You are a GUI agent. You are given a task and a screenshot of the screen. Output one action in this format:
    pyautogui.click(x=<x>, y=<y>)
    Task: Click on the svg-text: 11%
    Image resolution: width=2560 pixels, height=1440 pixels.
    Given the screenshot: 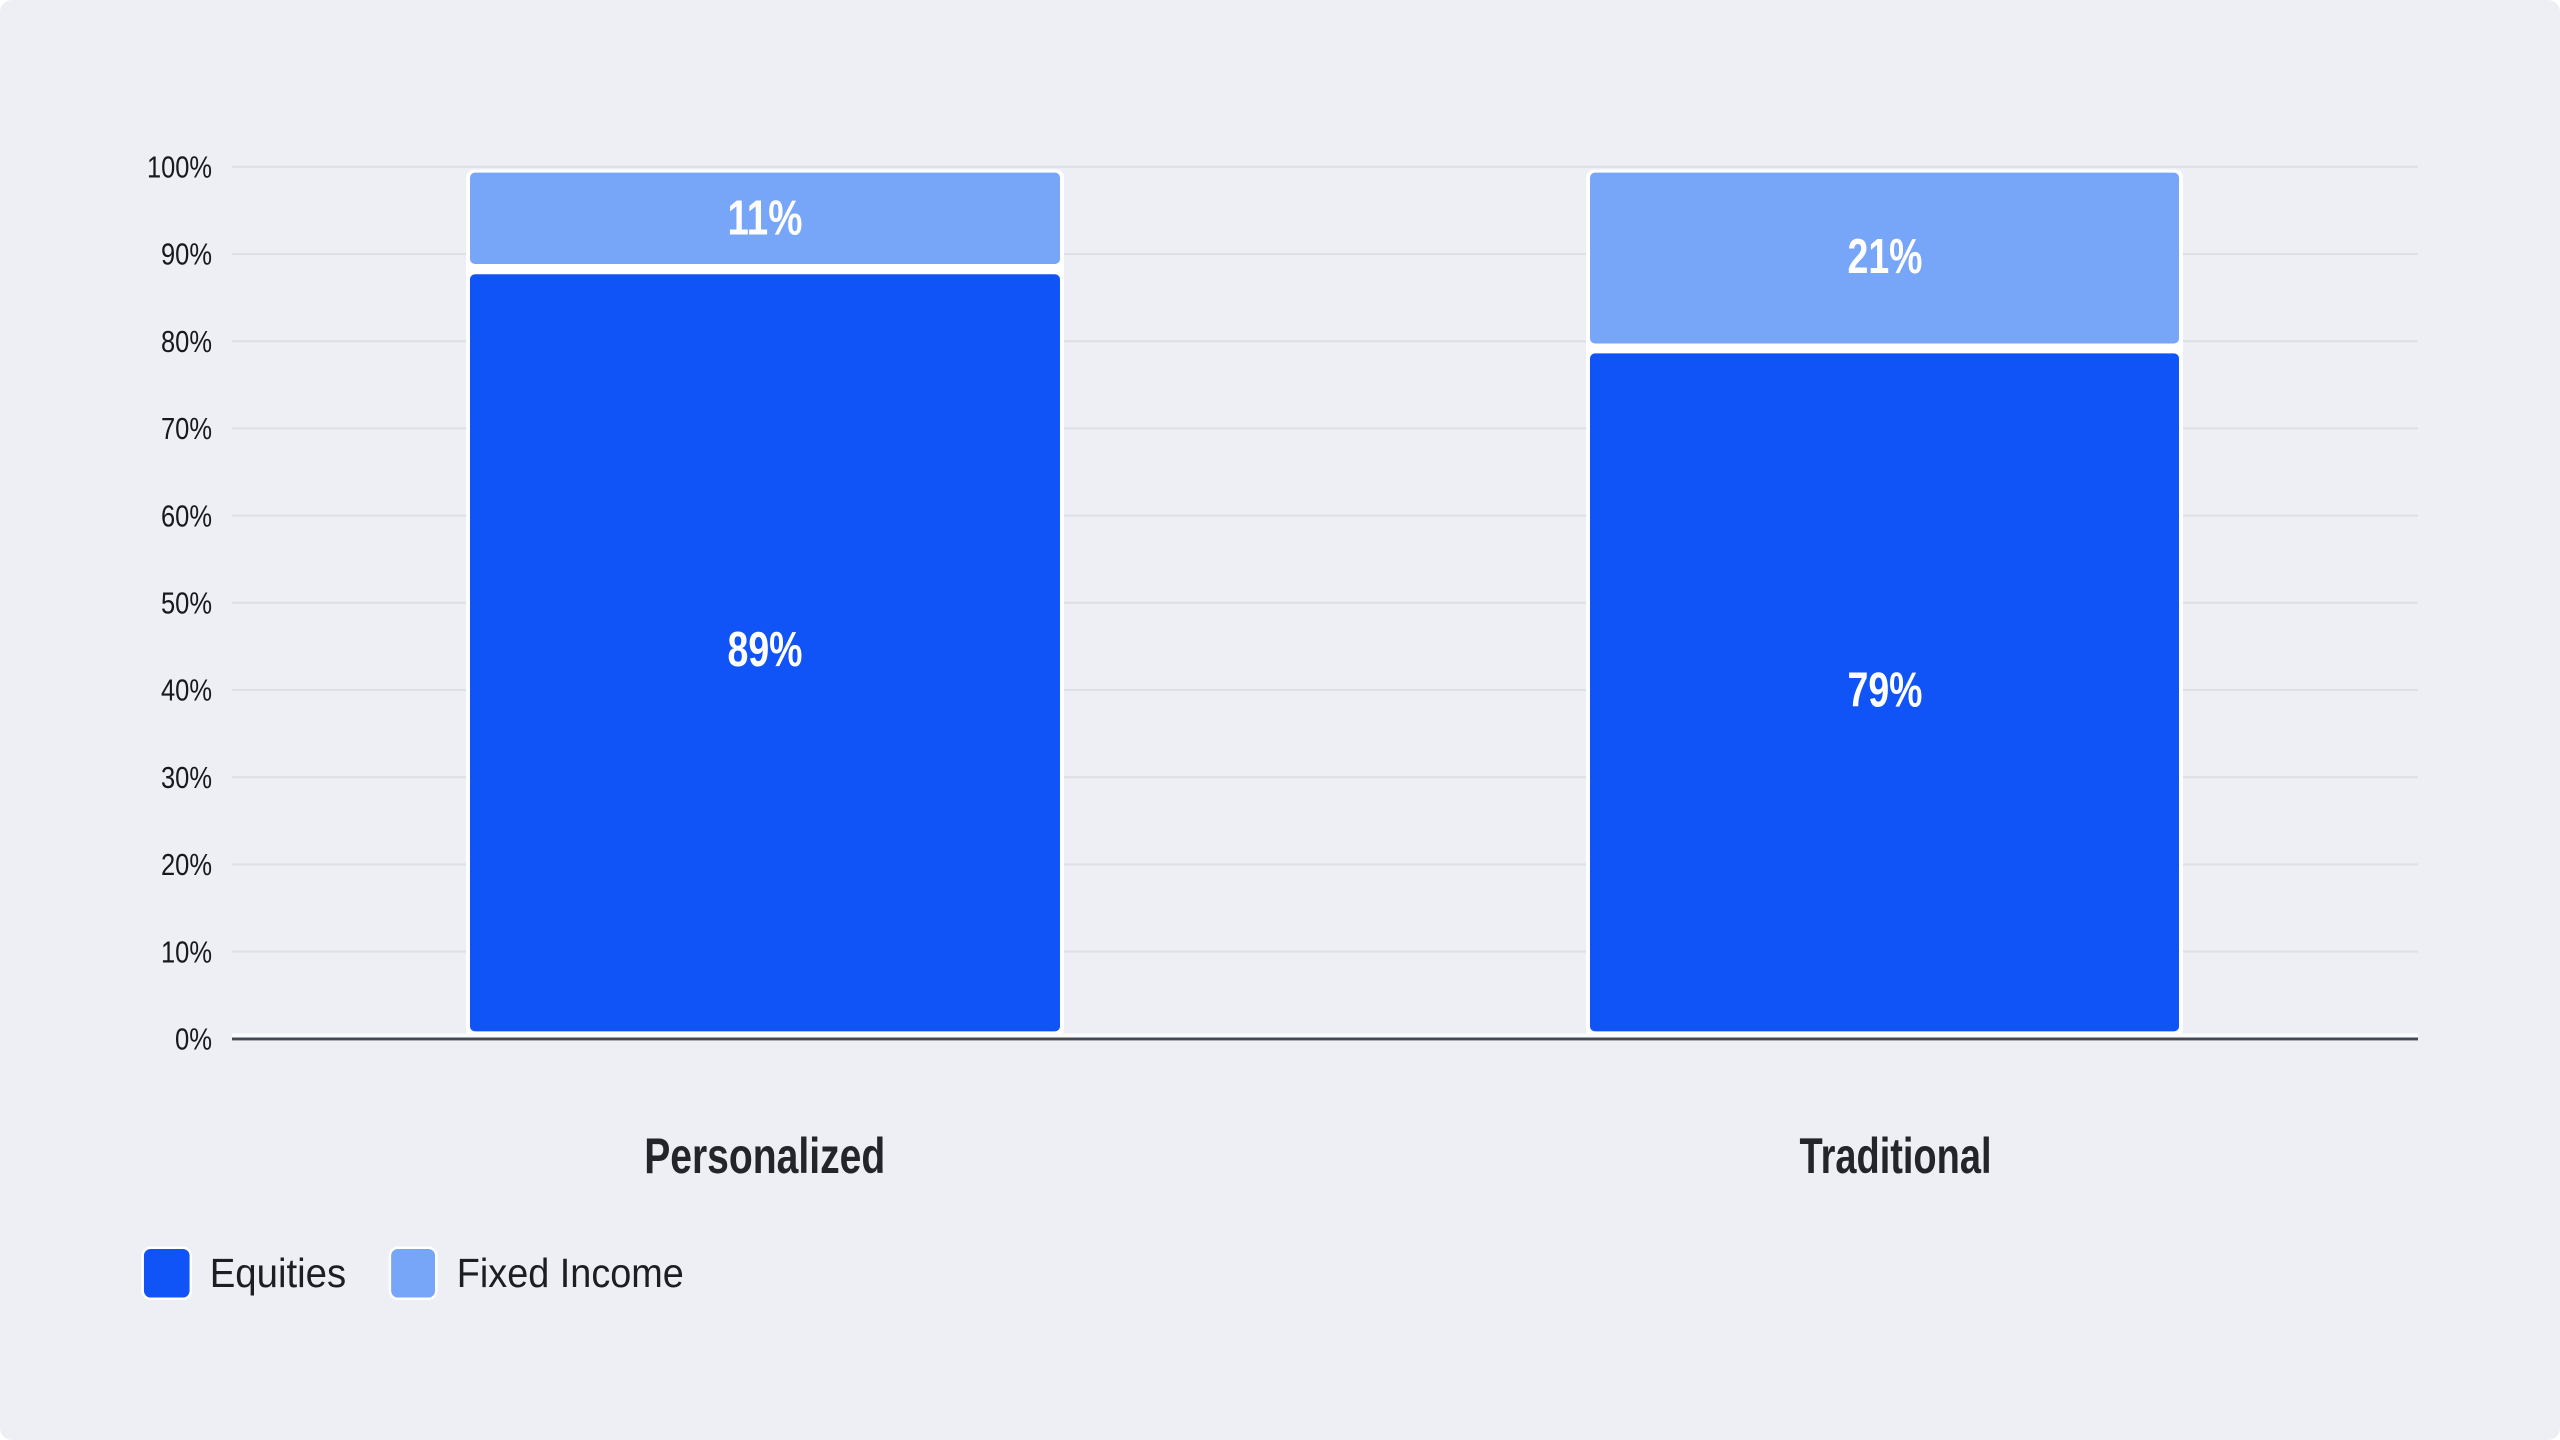 What is the action you would take?
    pyautogui.click(x=765, y=218)
    